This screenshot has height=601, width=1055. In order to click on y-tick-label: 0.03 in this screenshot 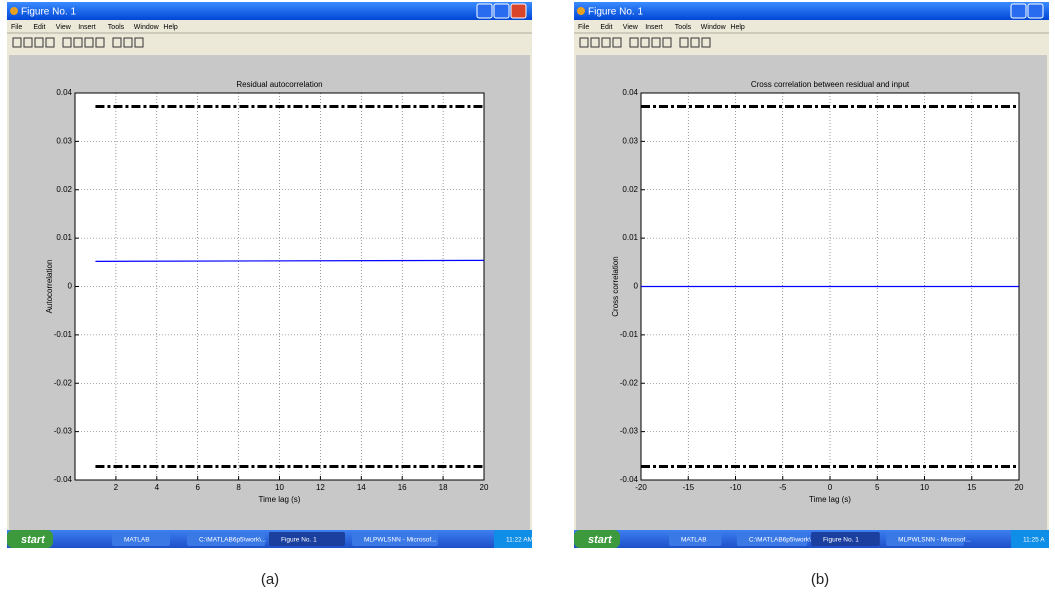, I will do `click(64, 140)`.